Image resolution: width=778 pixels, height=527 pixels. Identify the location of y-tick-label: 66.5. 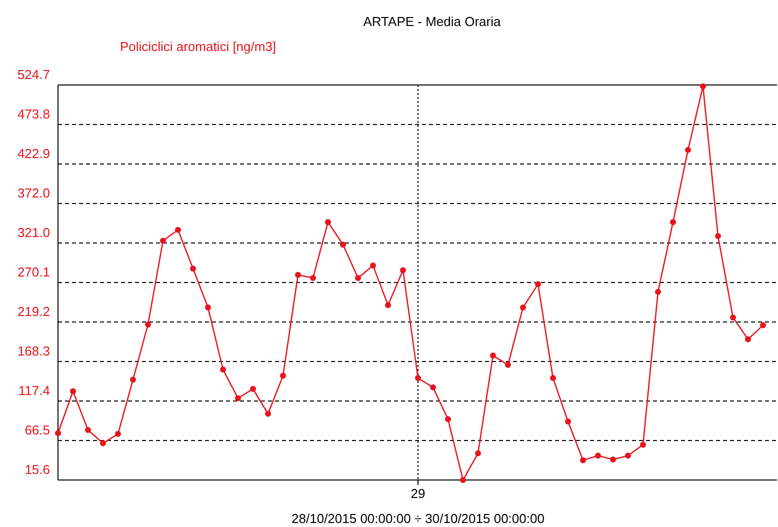
(37, 430).